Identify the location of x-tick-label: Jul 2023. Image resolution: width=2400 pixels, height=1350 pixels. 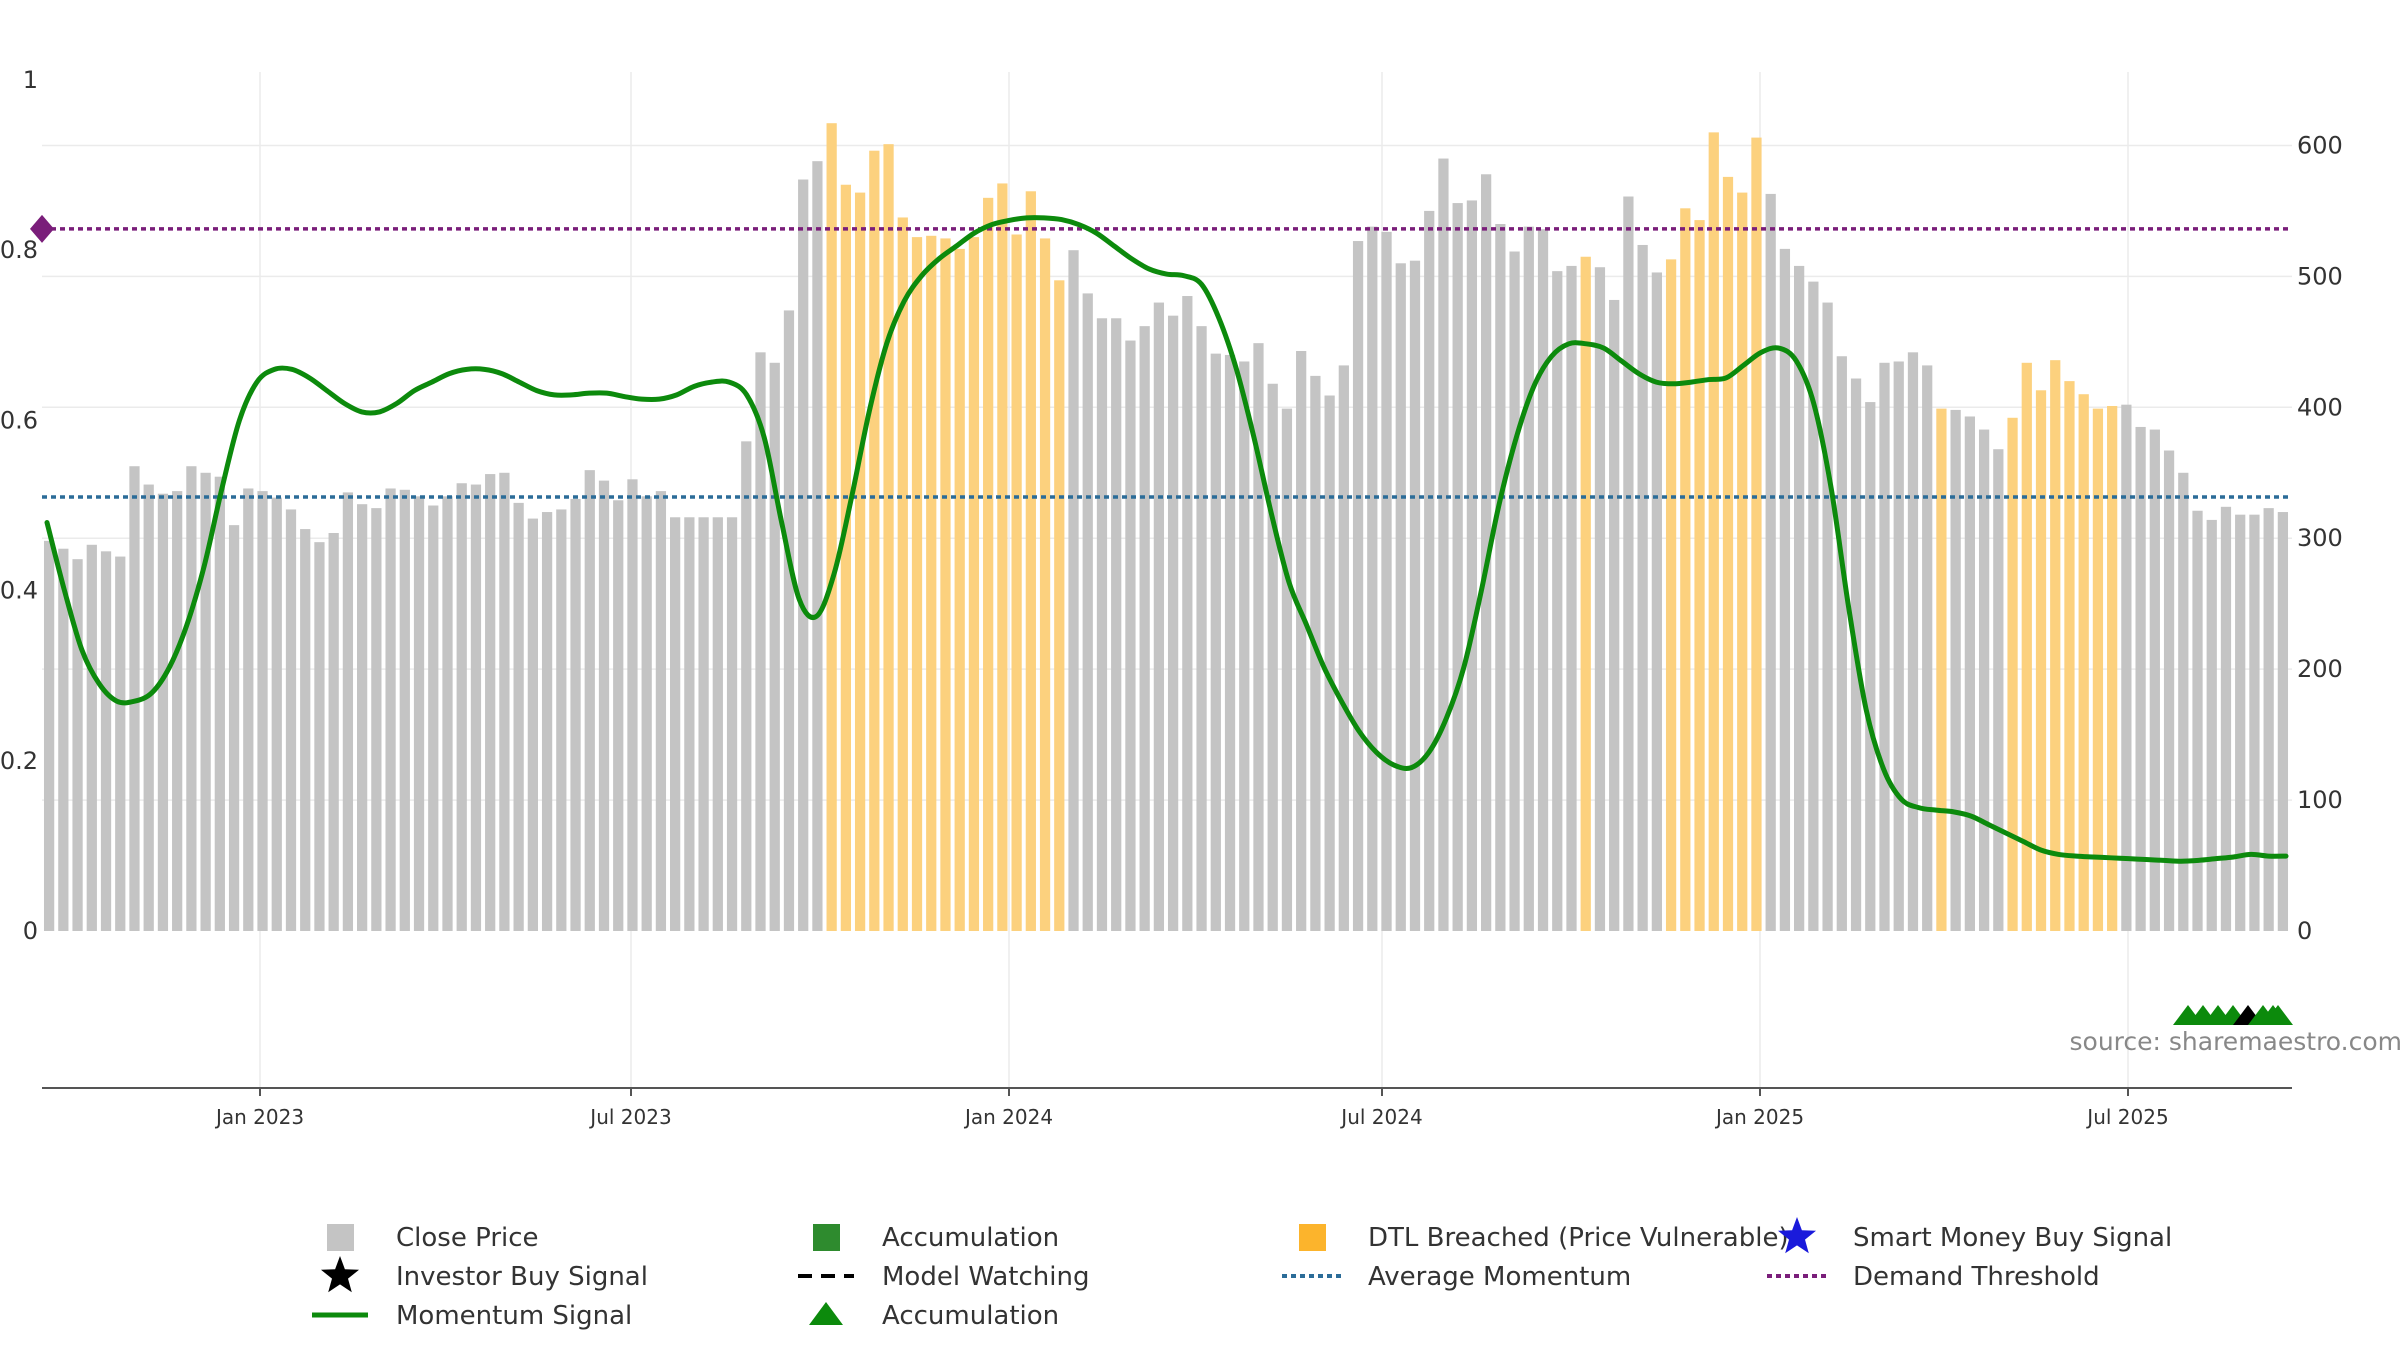
(629, 1117).